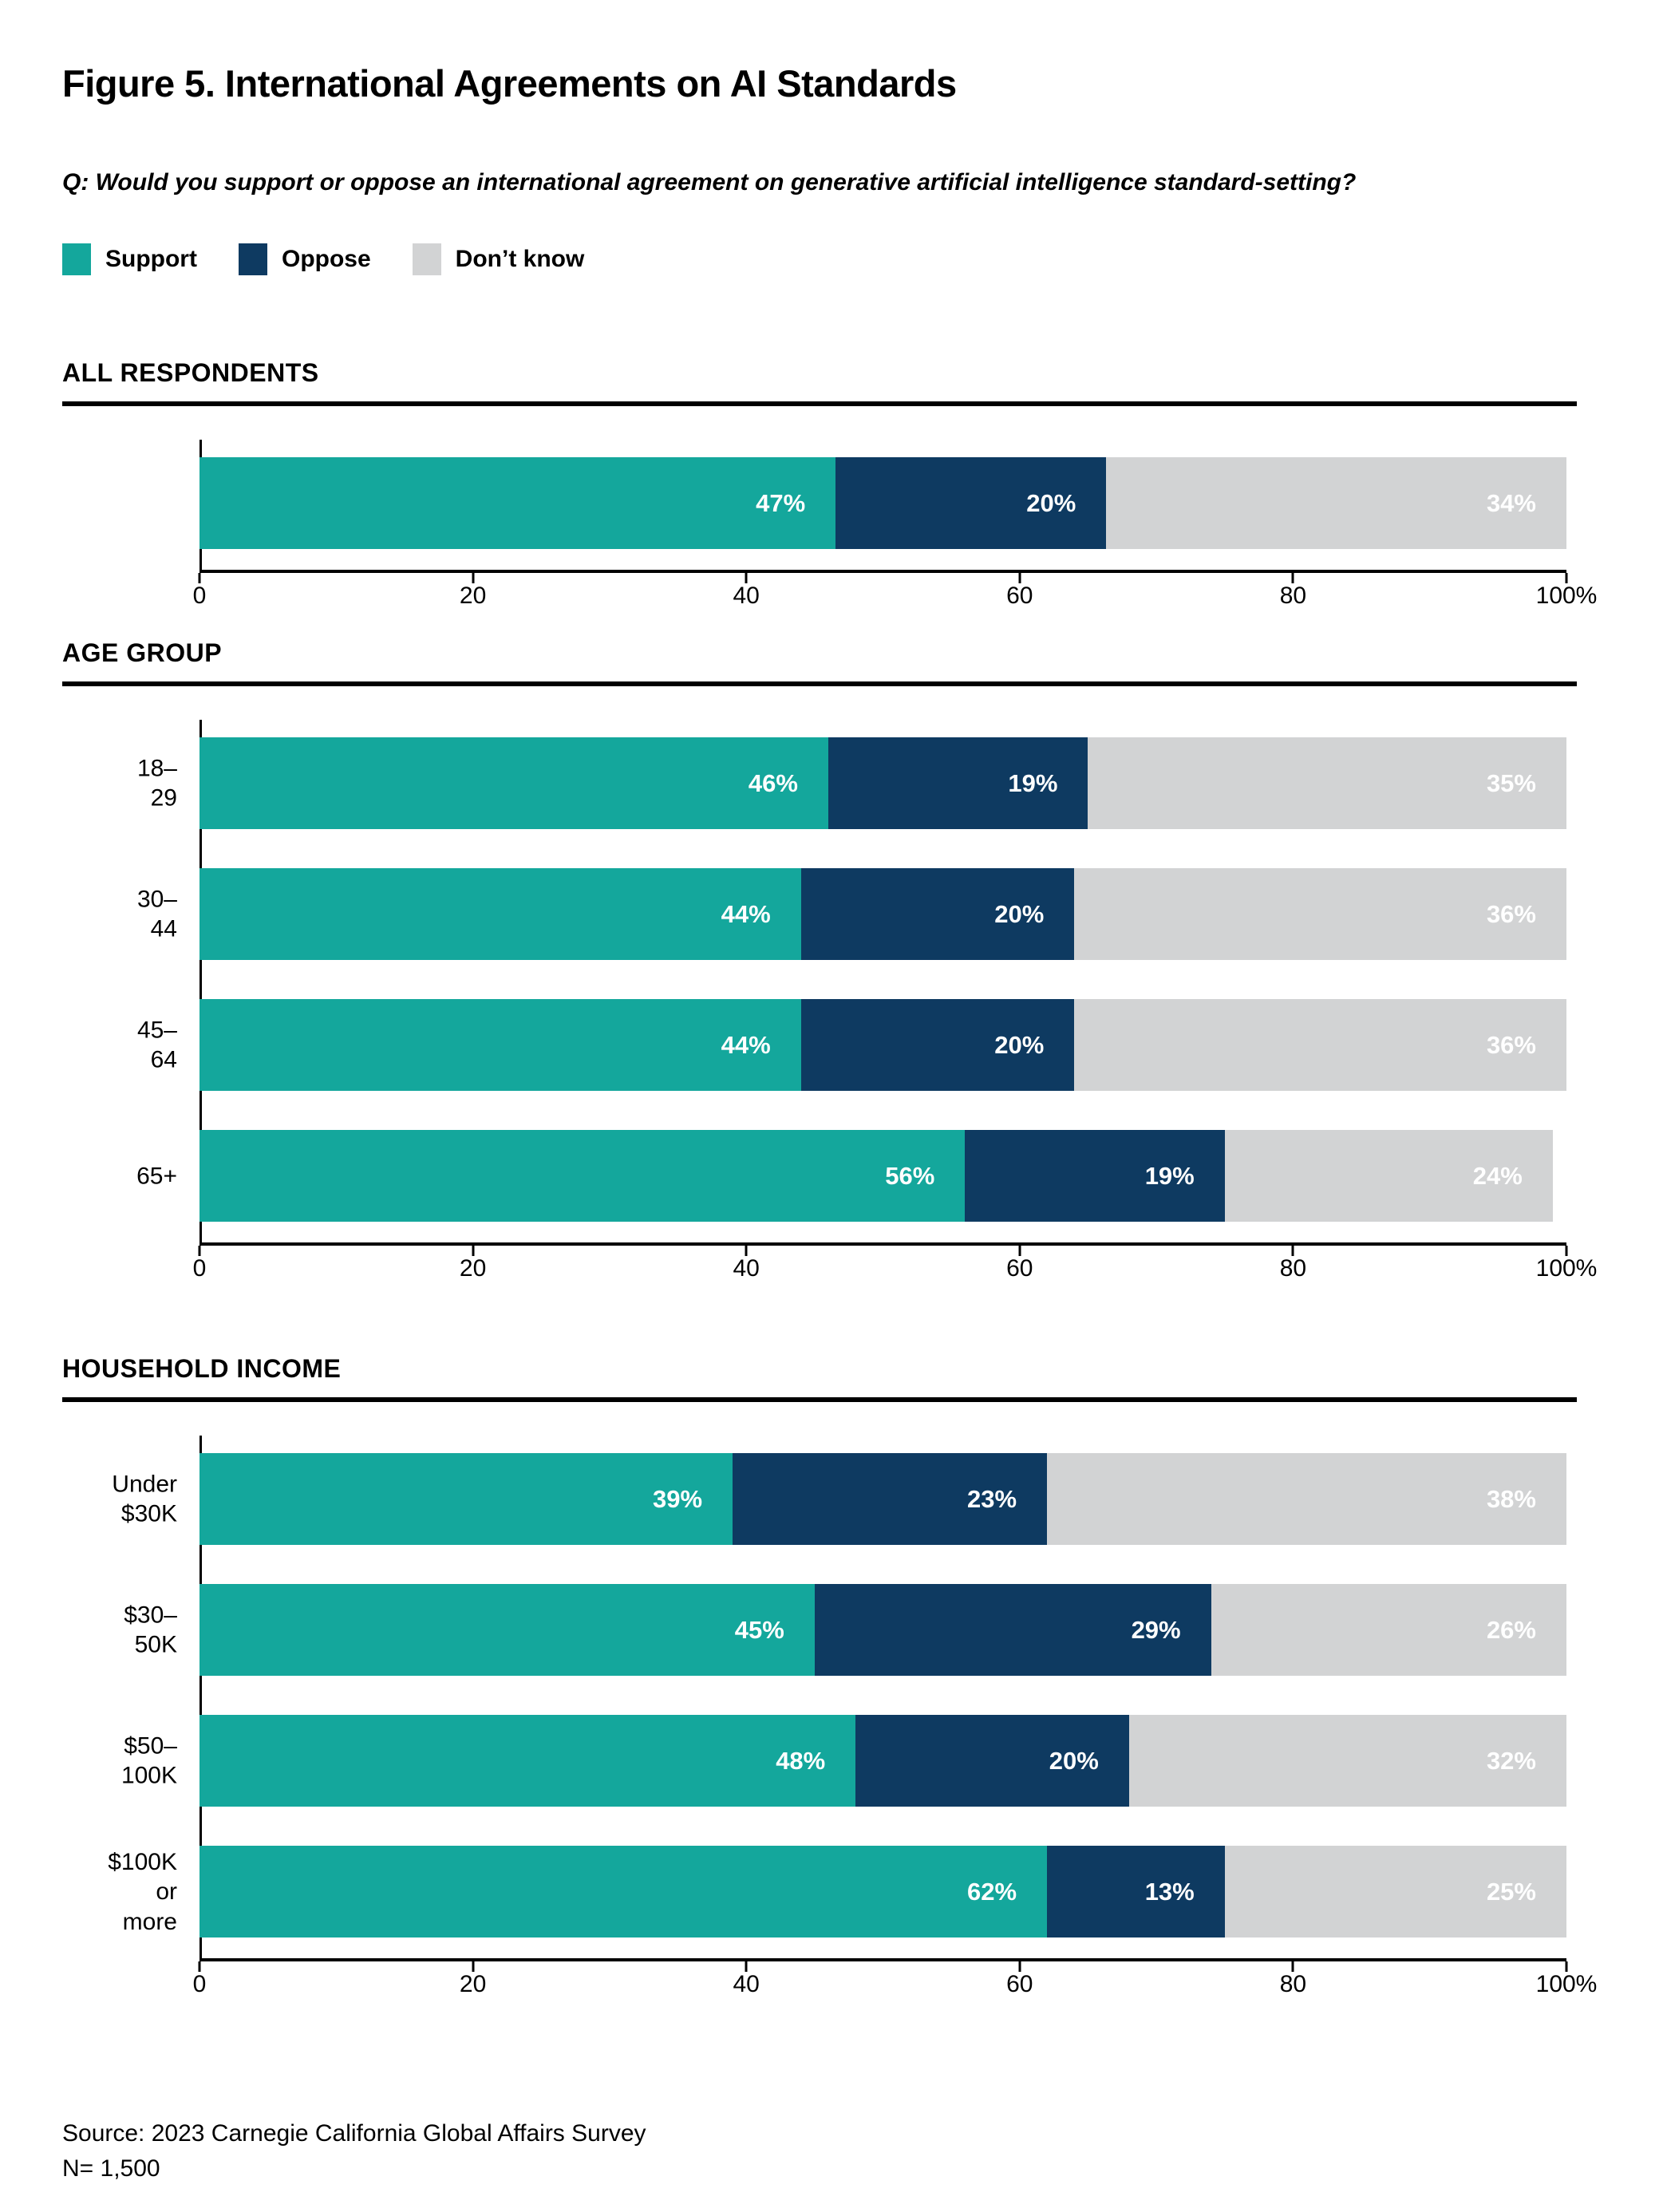 The image size is (1663, 2212). Describe the element at coordinates (623, 1892) in the screenshot. I see `bar-segment-support: 62%` at that location.